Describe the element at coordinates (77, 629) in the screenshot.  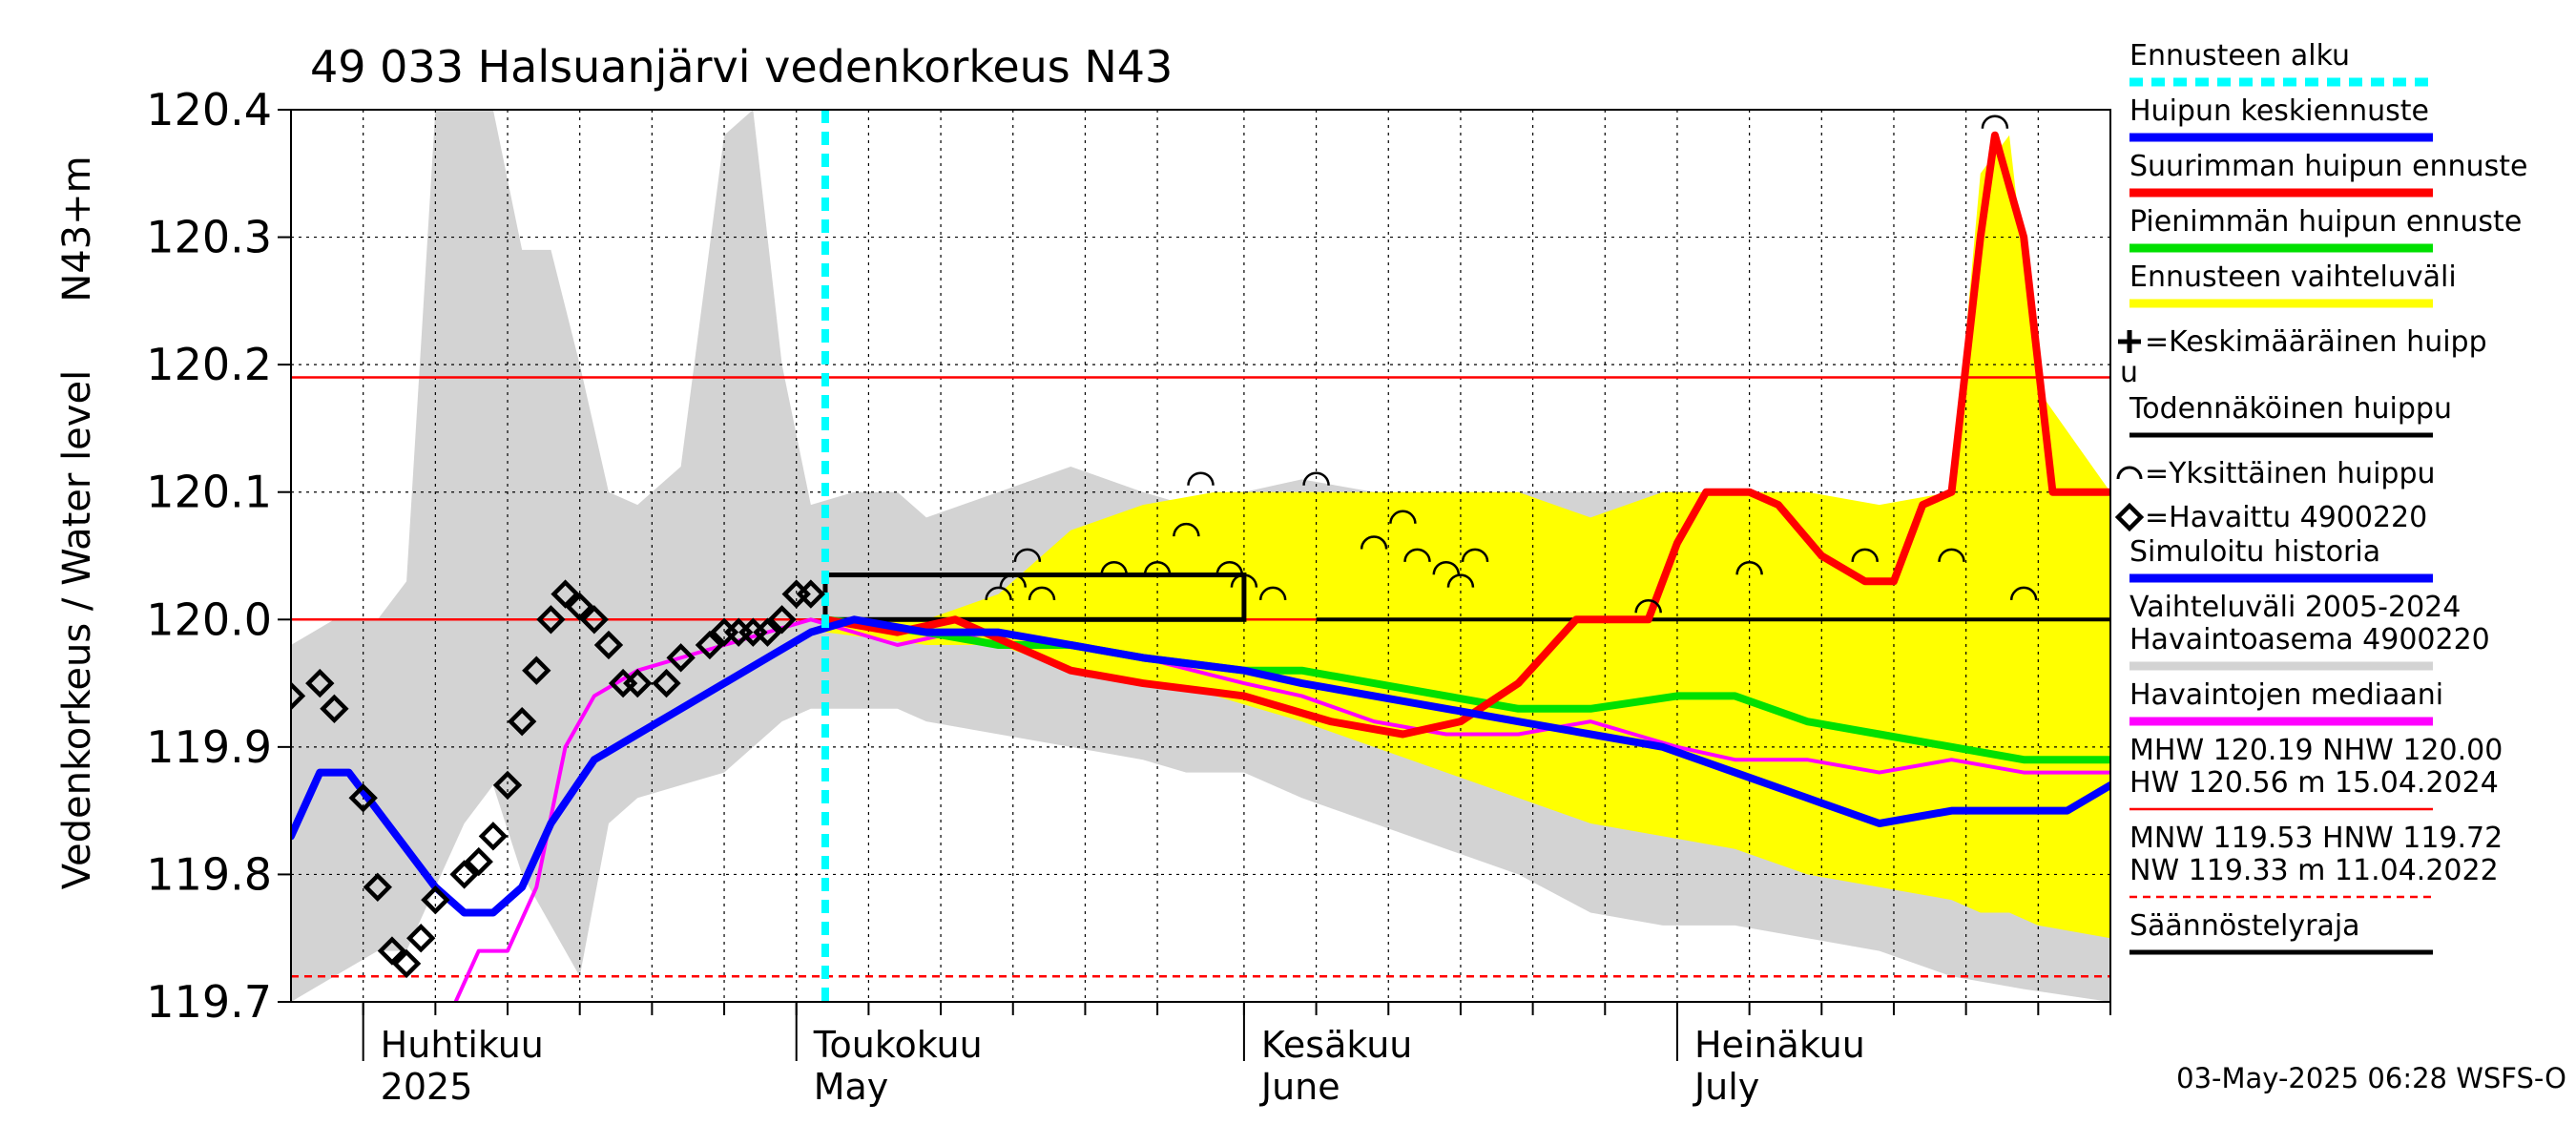
I see `y-axis-label: Vedenkorkeus / Water level` at that location.